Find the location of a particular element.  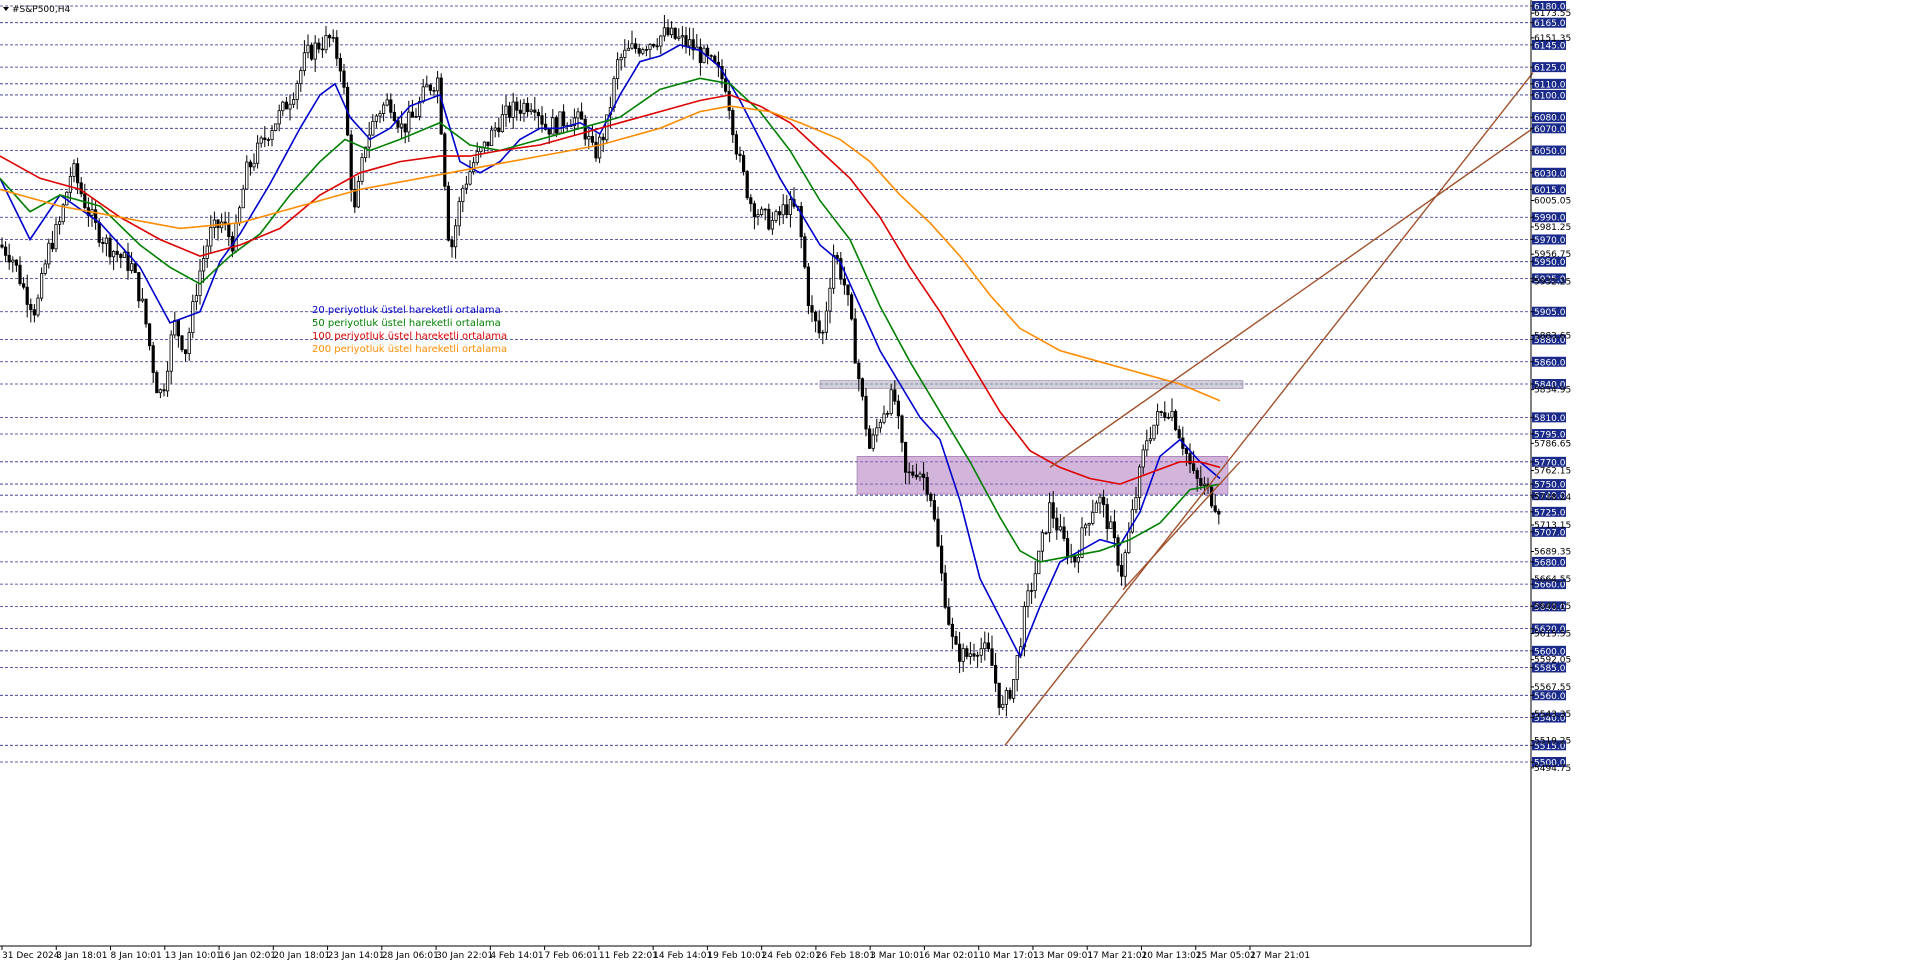

dropdown-triangle-icon is located at coordinates (6, 9).